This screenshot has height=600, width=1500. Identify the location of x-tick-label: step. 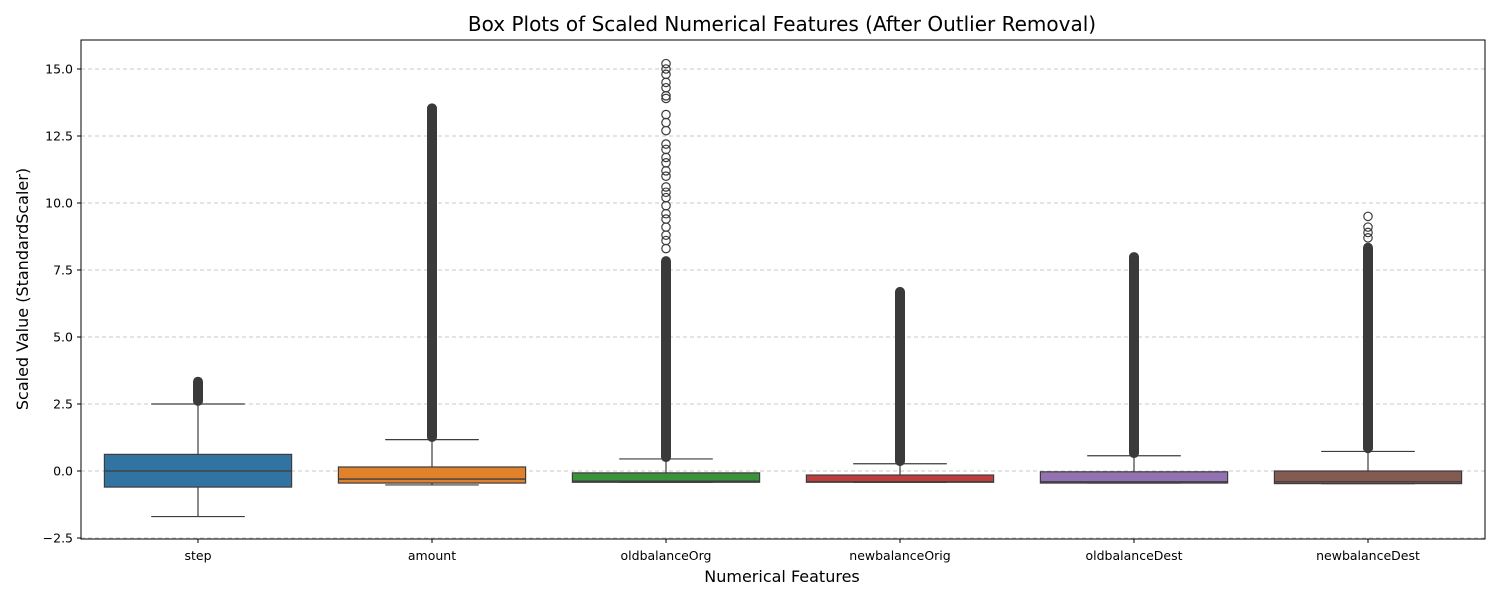
(197, 555).